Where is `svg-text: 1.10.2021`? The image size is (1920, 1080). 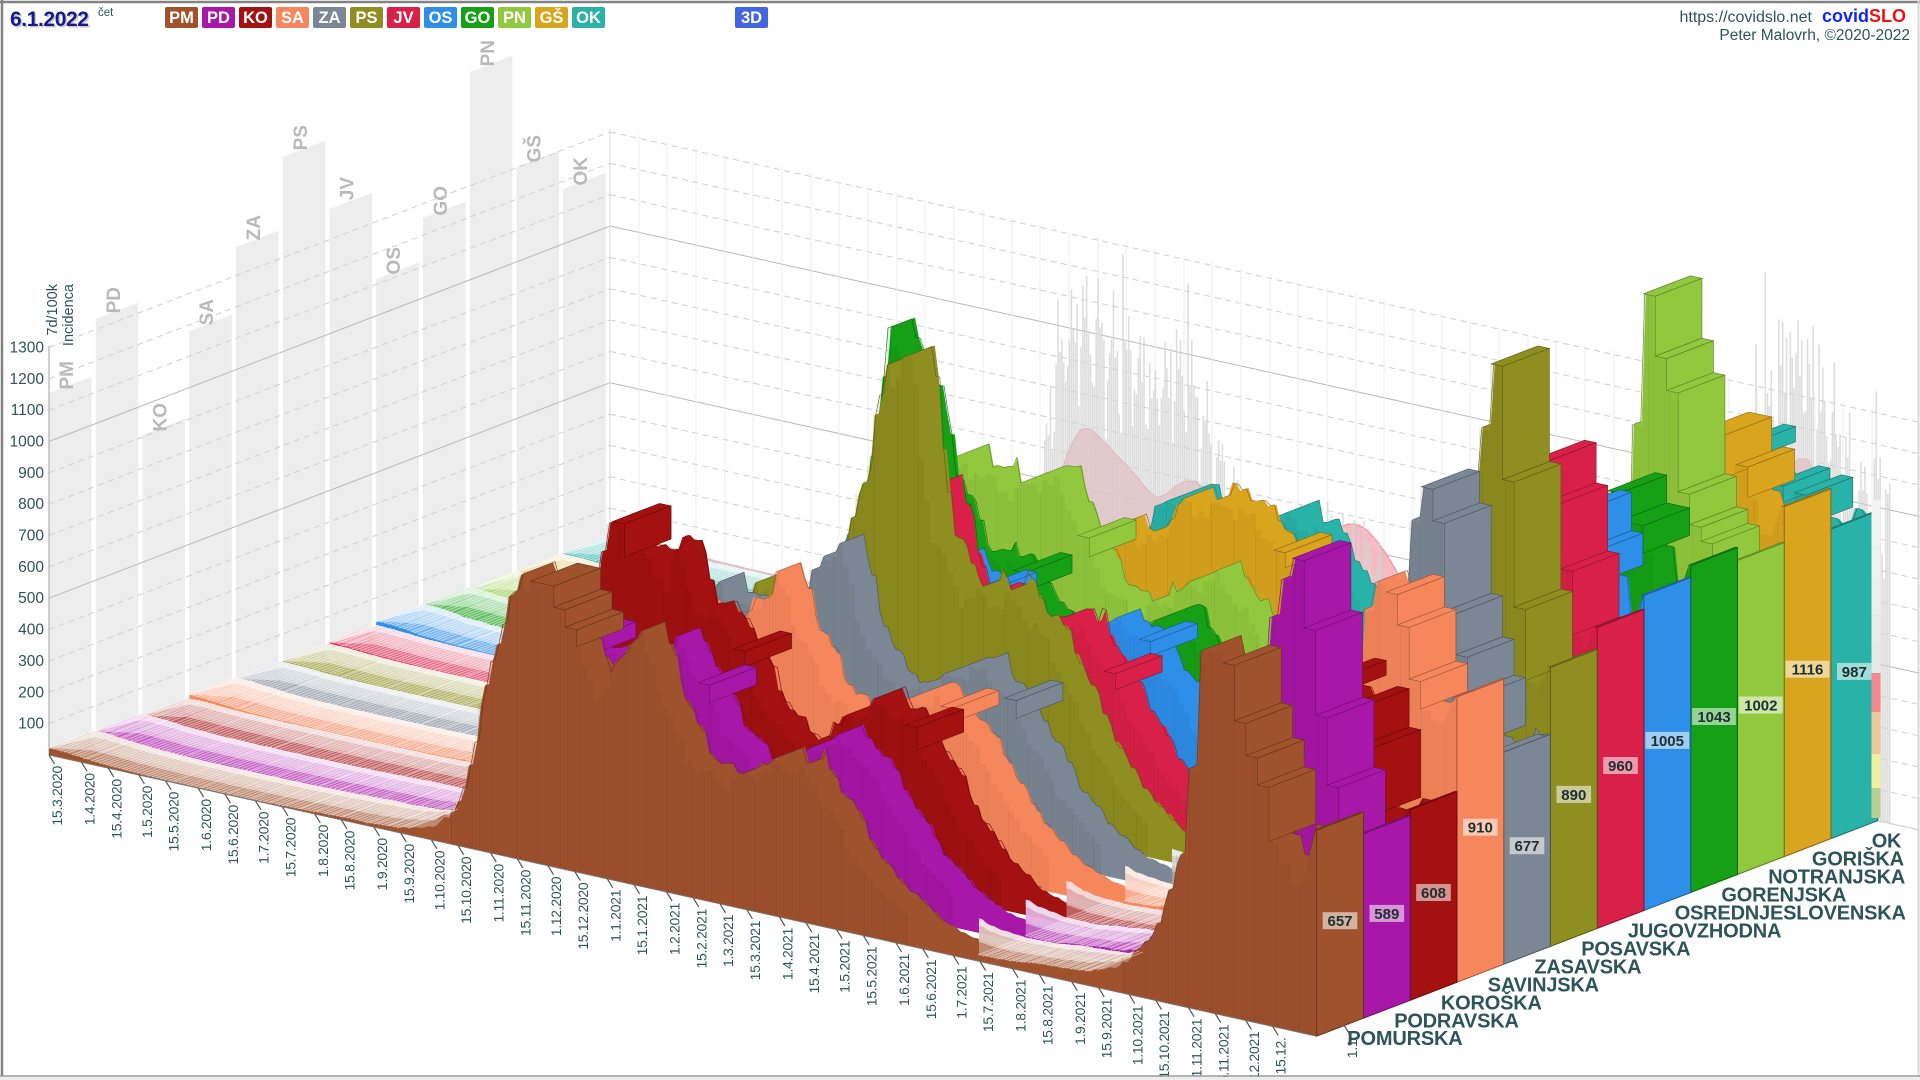 svg-text: 1.10.2021 is located at coordinates (1137, 1035).